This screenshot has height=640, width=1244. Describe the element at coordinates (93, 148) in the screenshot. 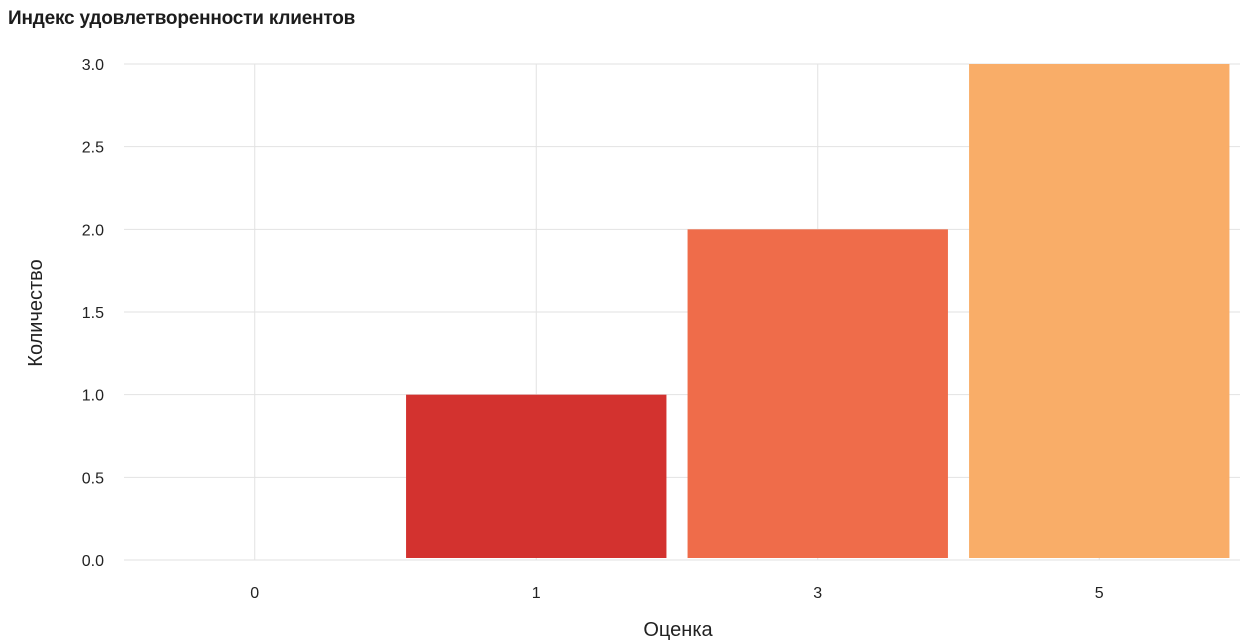

I see `y-tick-label: 2.5` at that location.